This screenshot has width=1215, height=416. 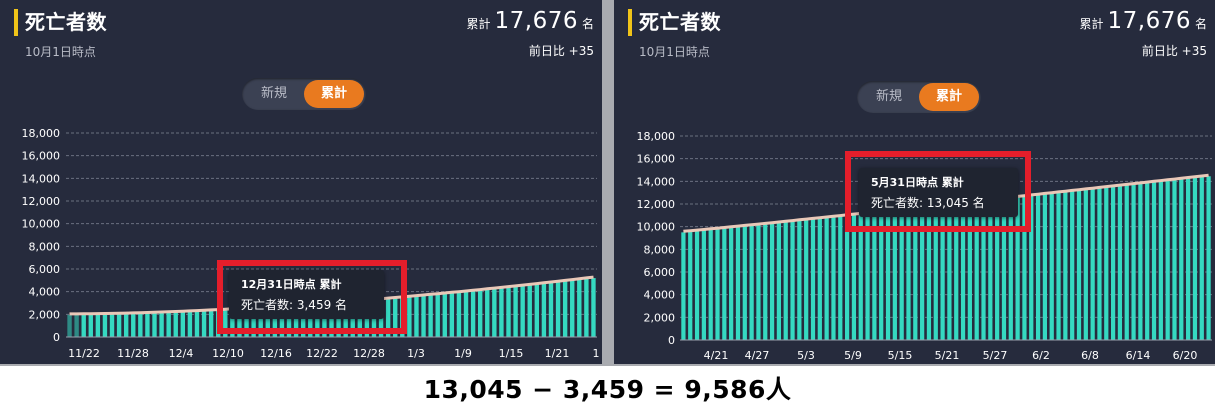 I want to click on view-toggle: 新規 累計, so click(x=304, y=94).